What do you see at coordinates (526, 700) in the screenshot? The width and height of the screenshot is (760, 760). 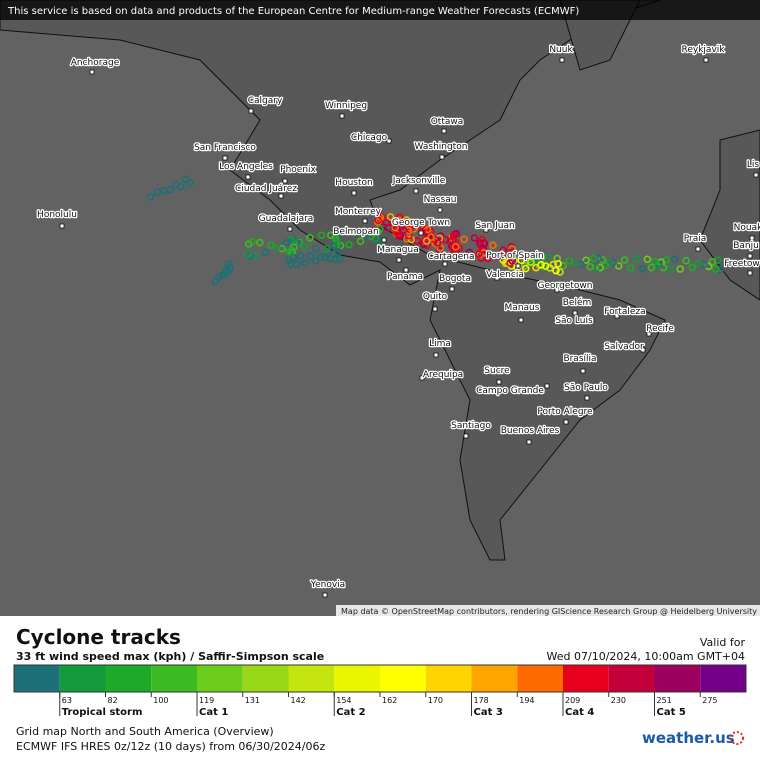 I see `scale-tick-label: 194` at bounding box center [526, 700].